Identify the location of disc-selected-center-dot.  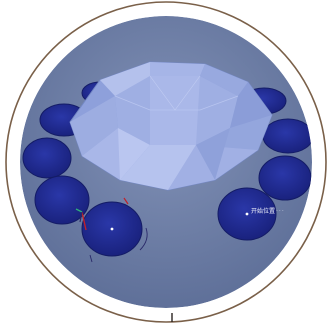
(112, 229).